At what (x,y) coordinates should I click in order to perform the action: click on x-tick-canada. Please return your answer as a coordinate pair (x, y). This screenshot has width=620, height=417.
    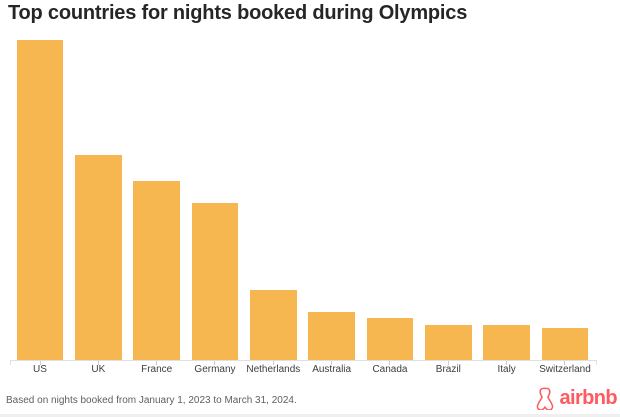
    Looking at the image, I should click on (390, 363).